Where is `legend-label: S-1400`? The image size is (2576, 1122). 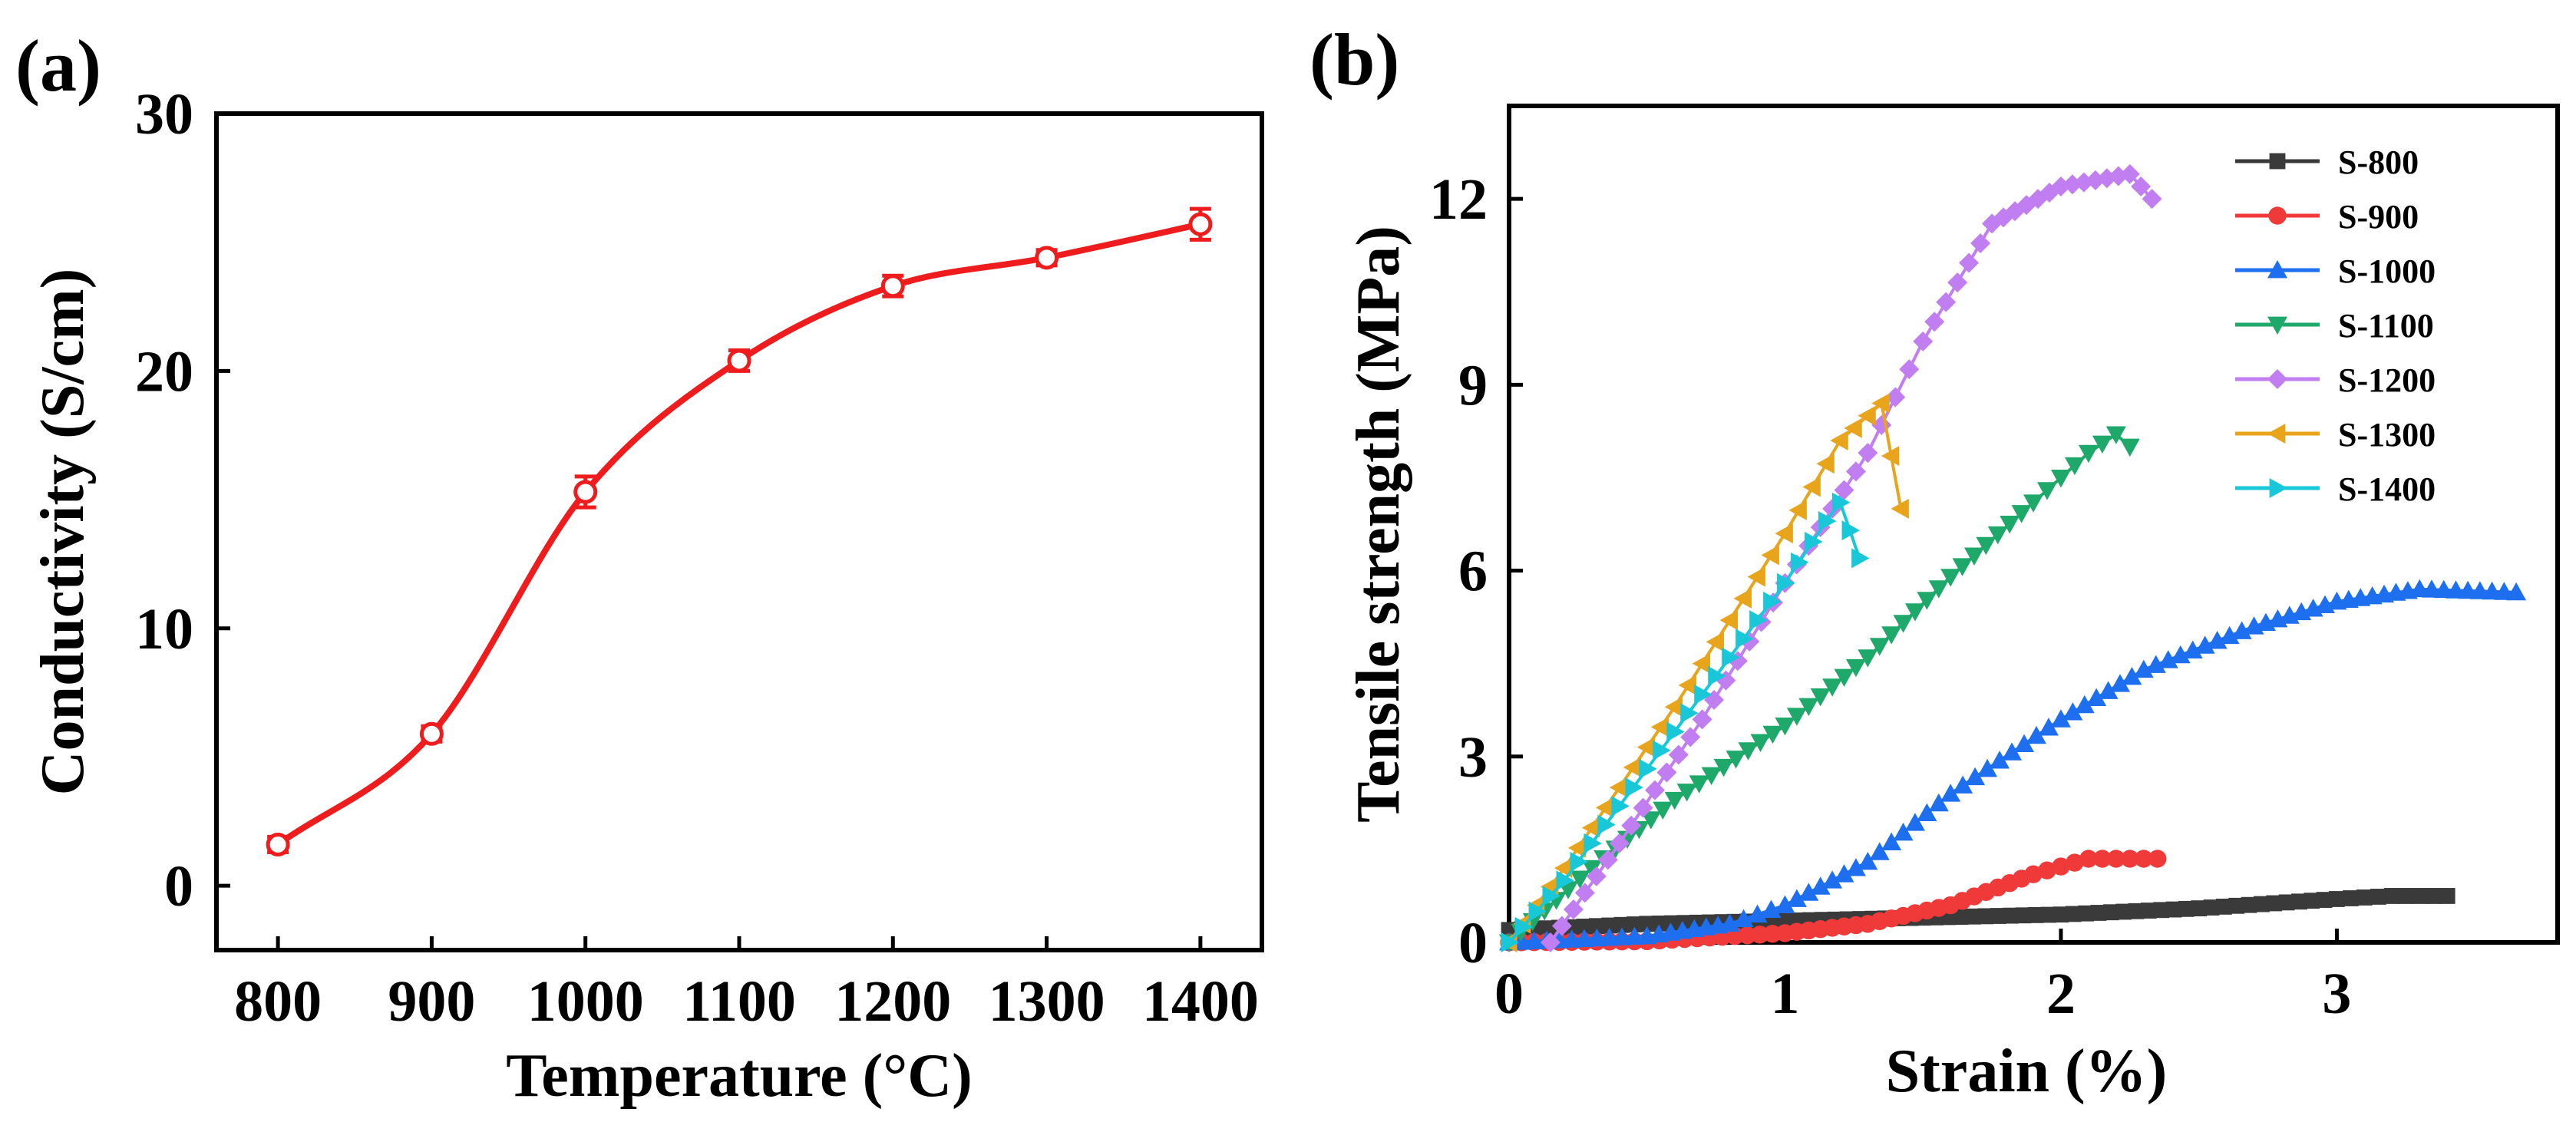
legend-label: S-1400 is located at coordinates (2387, 489).